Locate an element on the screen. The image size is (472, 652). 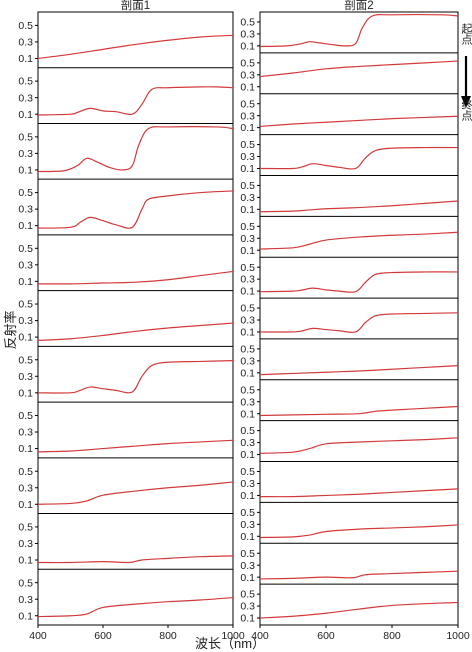
subplot-2-3: 0.50.30.1 is located at coordinates (349, 113).